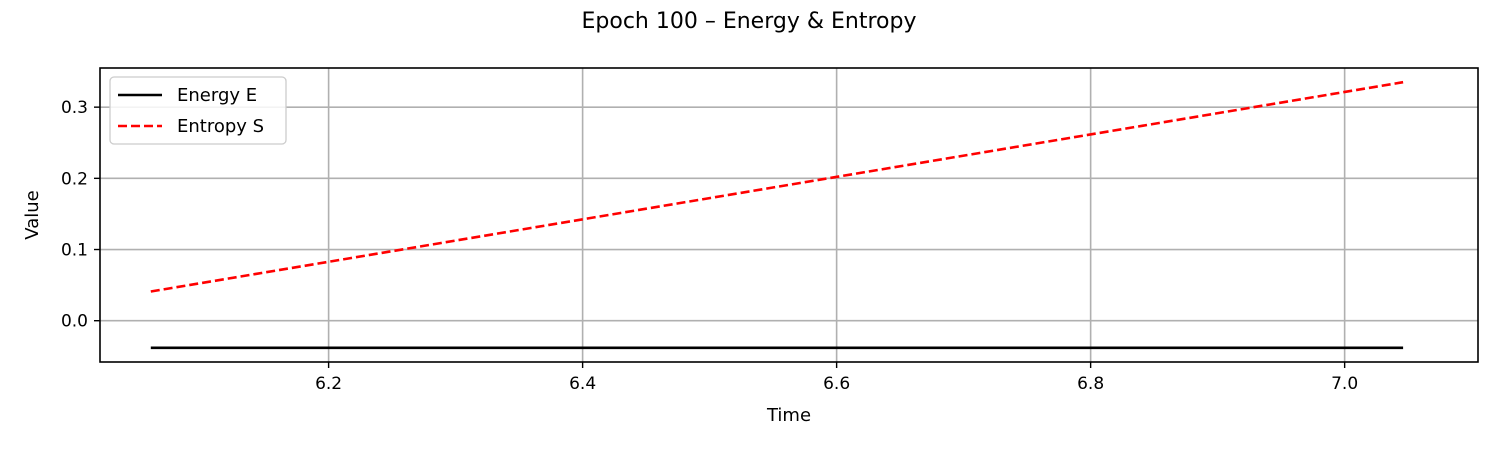 The width and height of the screenshot is (1500, 450). What do you see at coordinates (749, 21) in the screenshot?
I see `chart-title: Epoch 100 – Energy & Entropy` at bounding box center [749, 21].